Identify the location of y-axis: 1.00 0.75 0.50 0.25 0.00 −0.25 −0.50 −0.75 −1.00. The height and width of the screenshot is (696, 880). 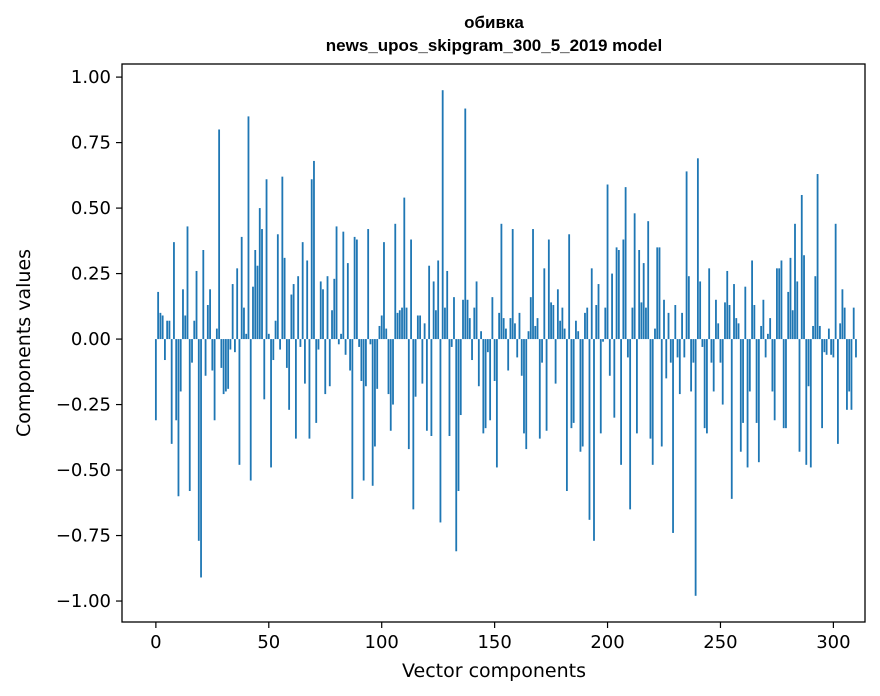
(89, 339).